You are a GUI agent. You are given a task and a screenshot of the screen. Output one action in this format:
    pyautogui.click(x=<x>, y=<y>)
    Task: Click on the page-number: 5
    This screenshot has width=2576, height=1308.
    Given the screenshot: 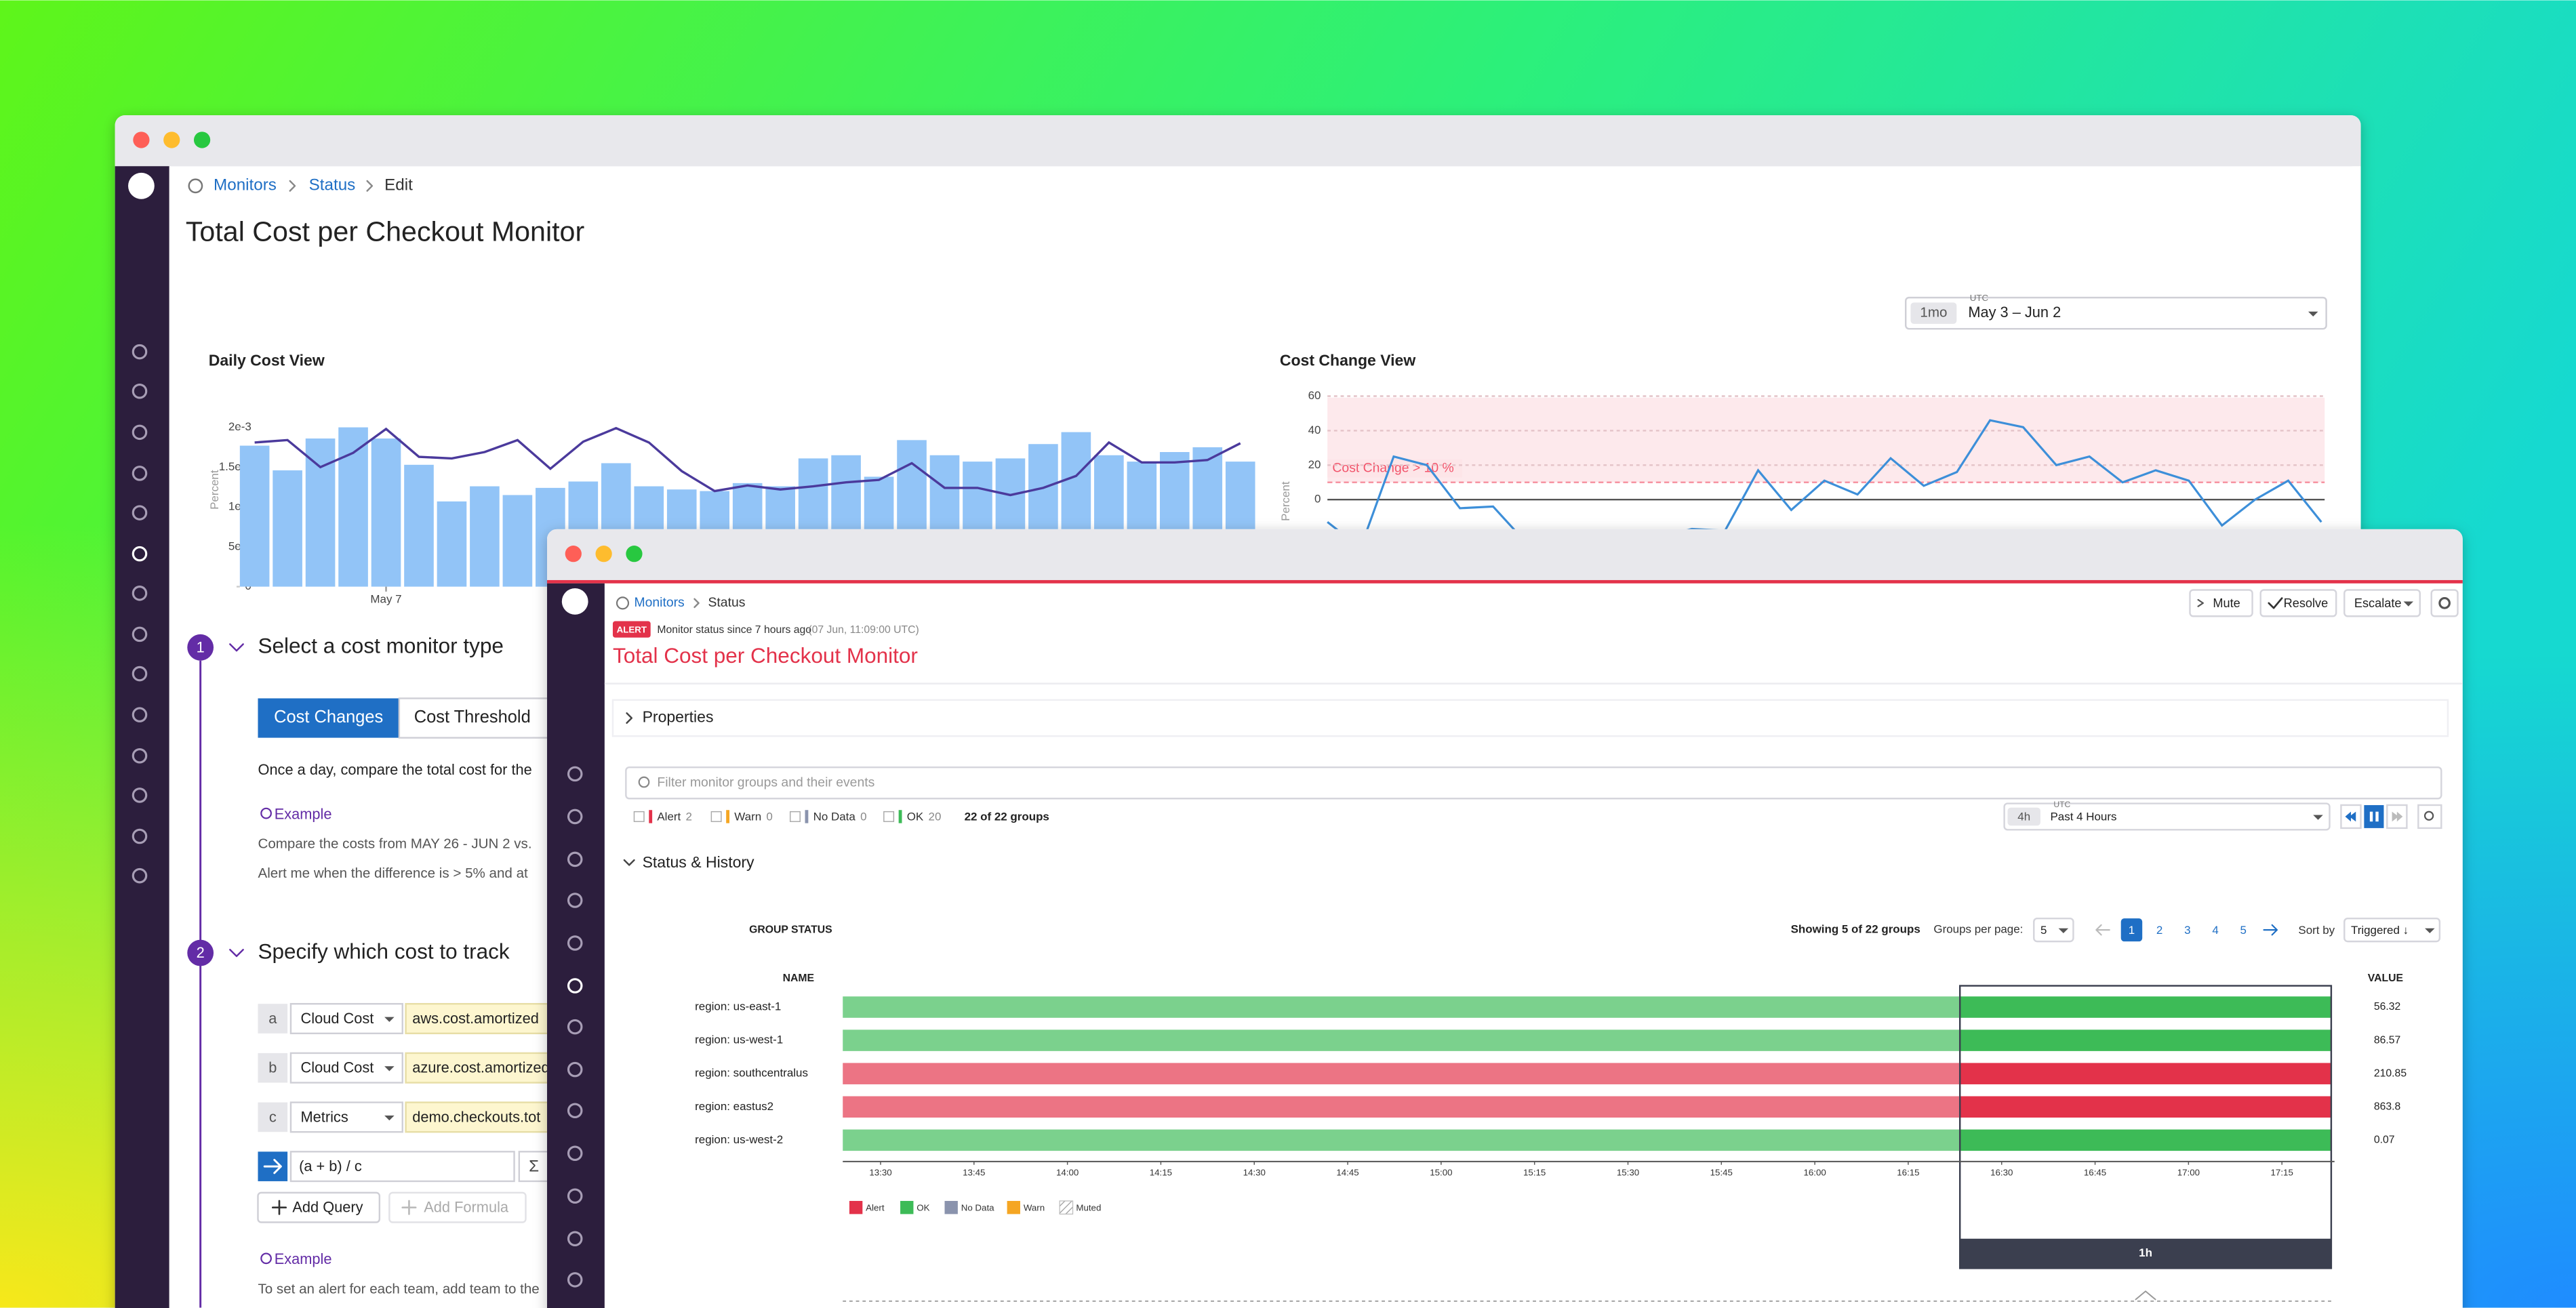 What is the action you would take?
    pyautogui.click(x=2243, y=930)
    